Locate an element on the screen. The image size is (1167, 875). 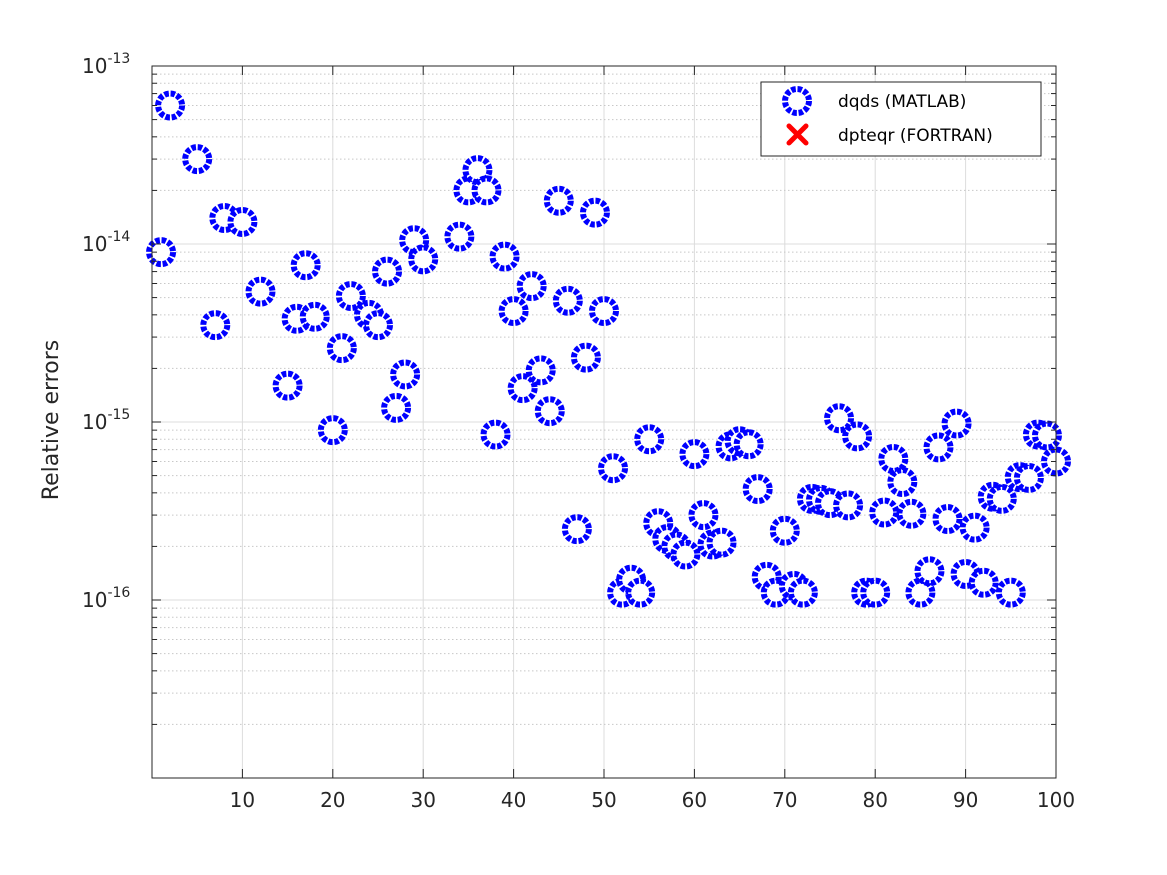
legend-marker-circle is located at coordinates (797, 101).